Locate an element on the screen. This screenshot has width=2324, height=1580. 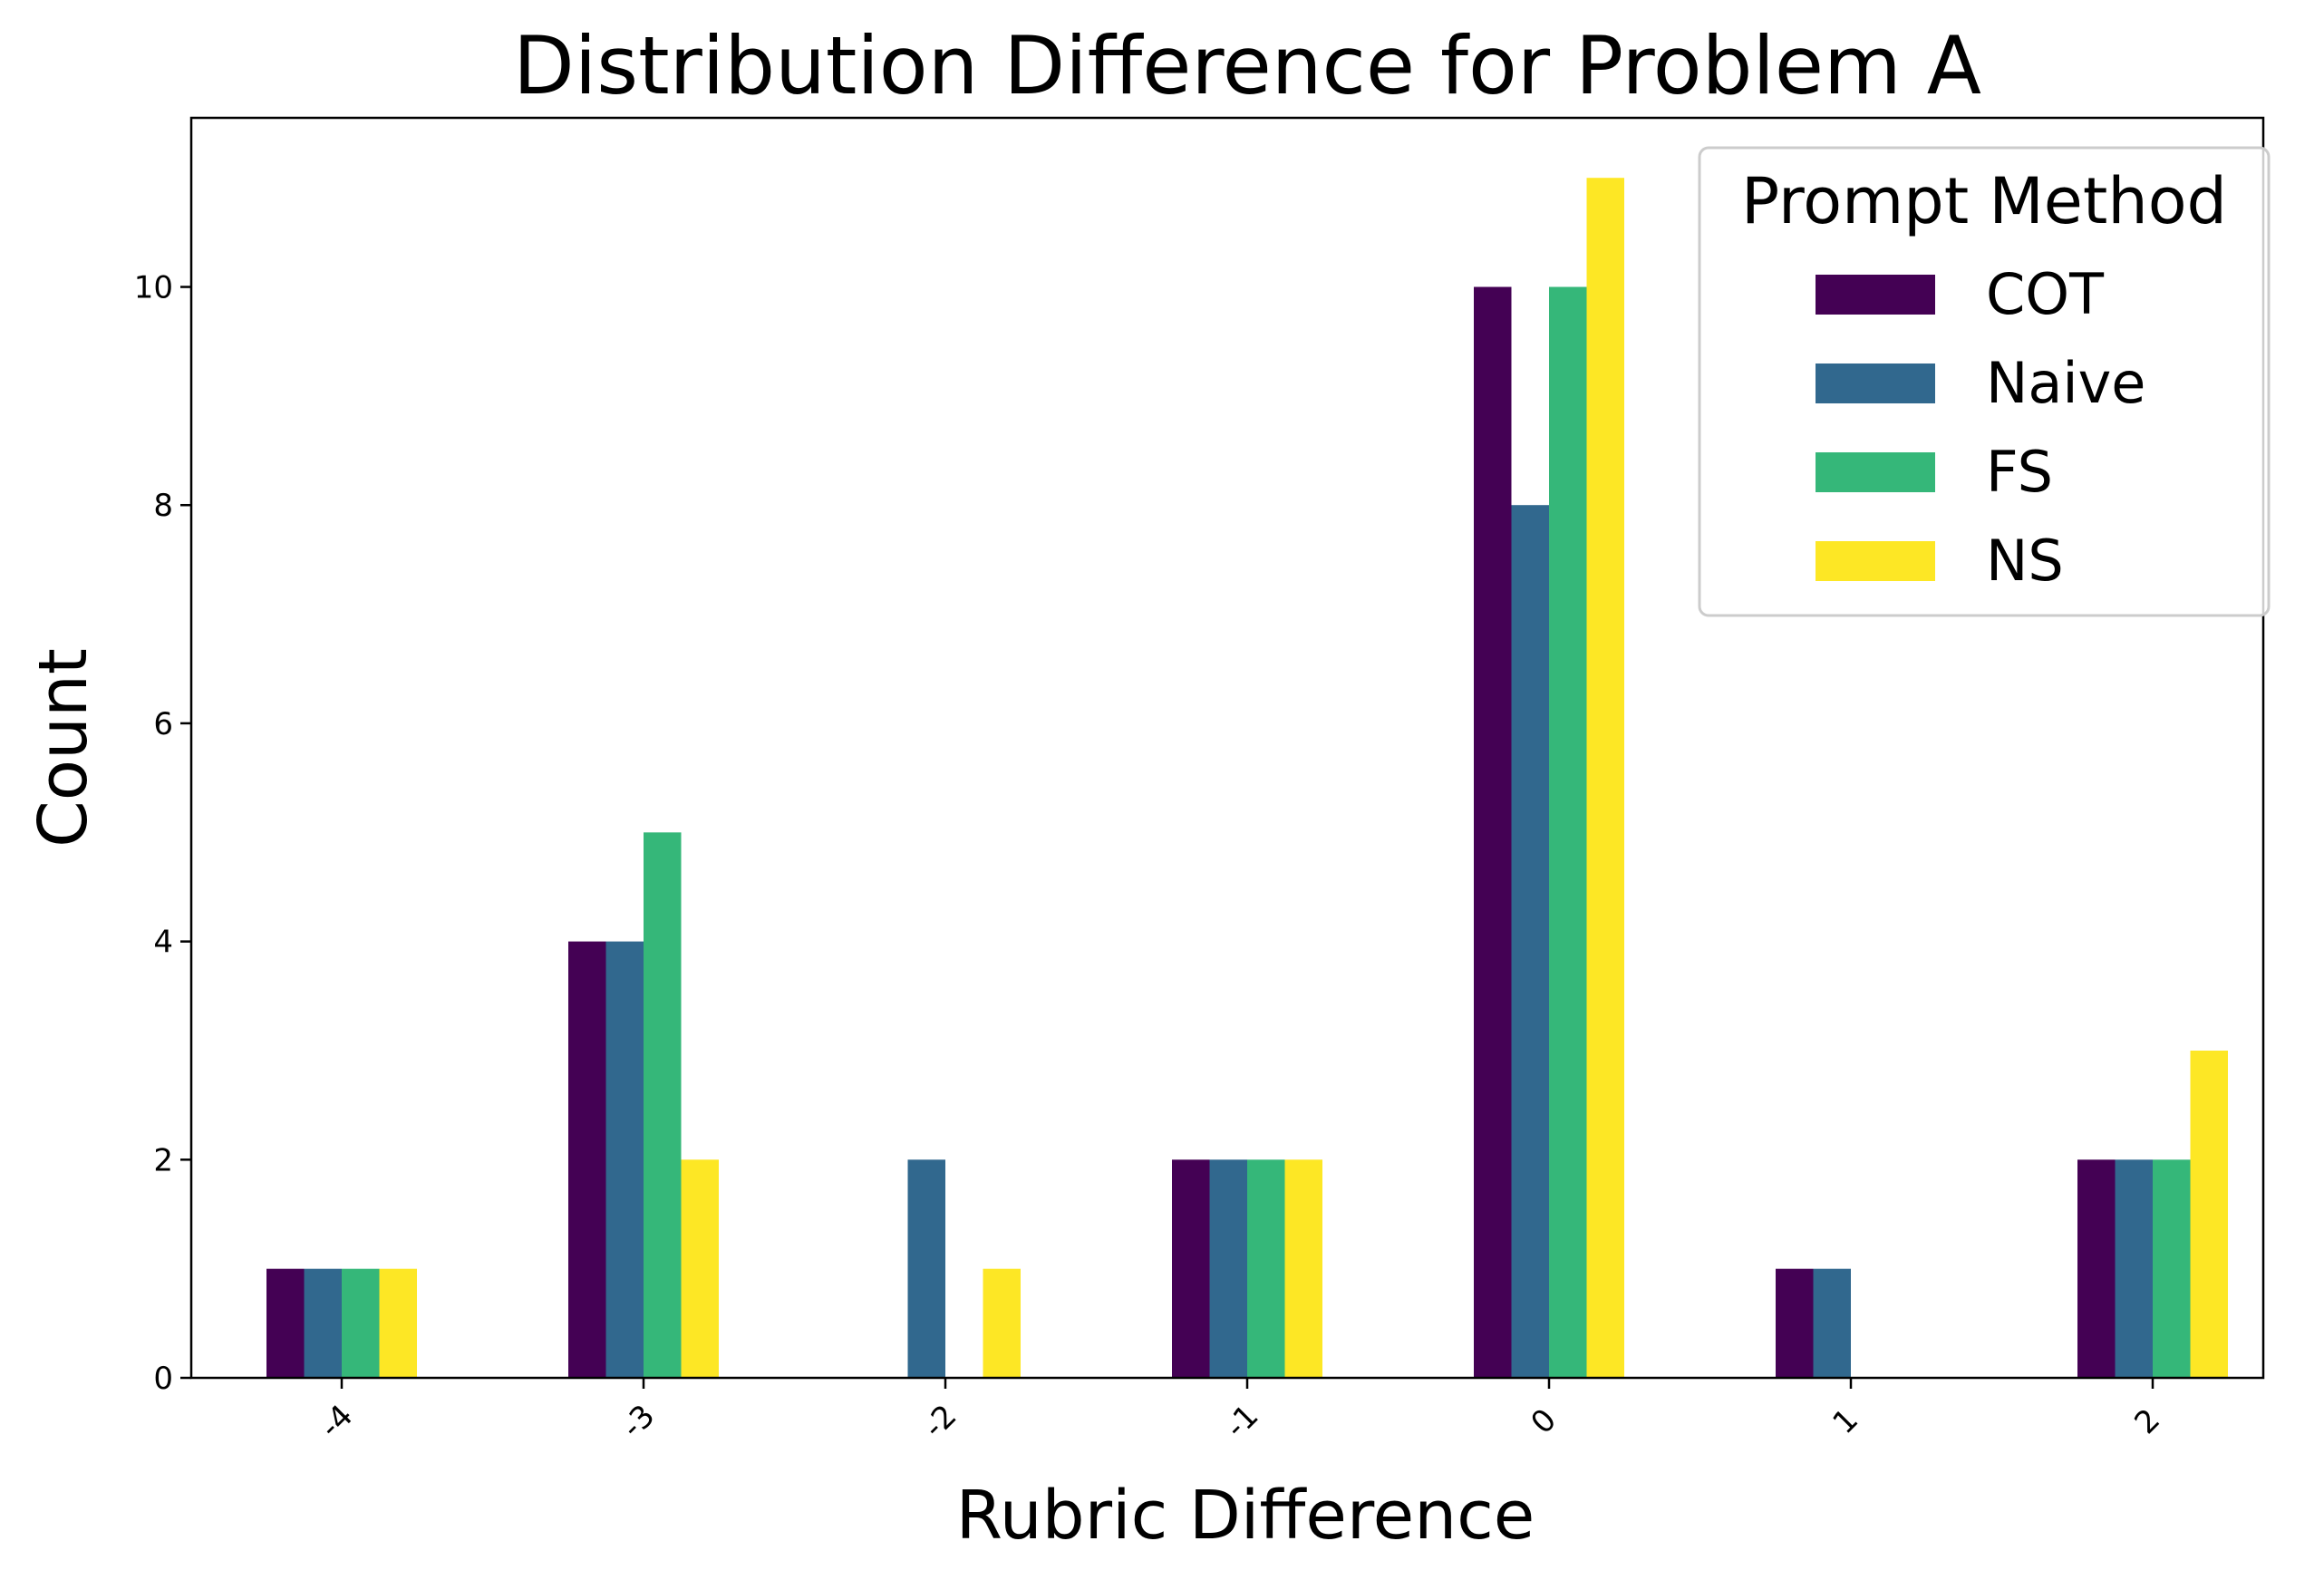
bar-fs--3 is located at coordinates (663, 1105).